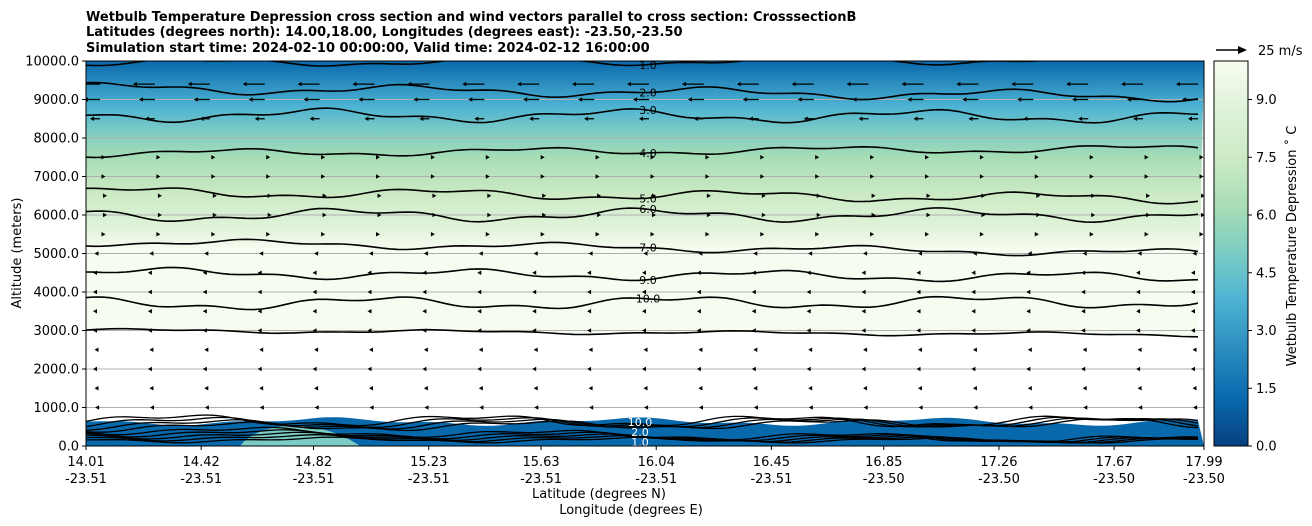  What do you see at coordinates (640, 442) in the screenshot?
I see `surface-contour-label-2: 1.0` at bounding box center [640, 442].